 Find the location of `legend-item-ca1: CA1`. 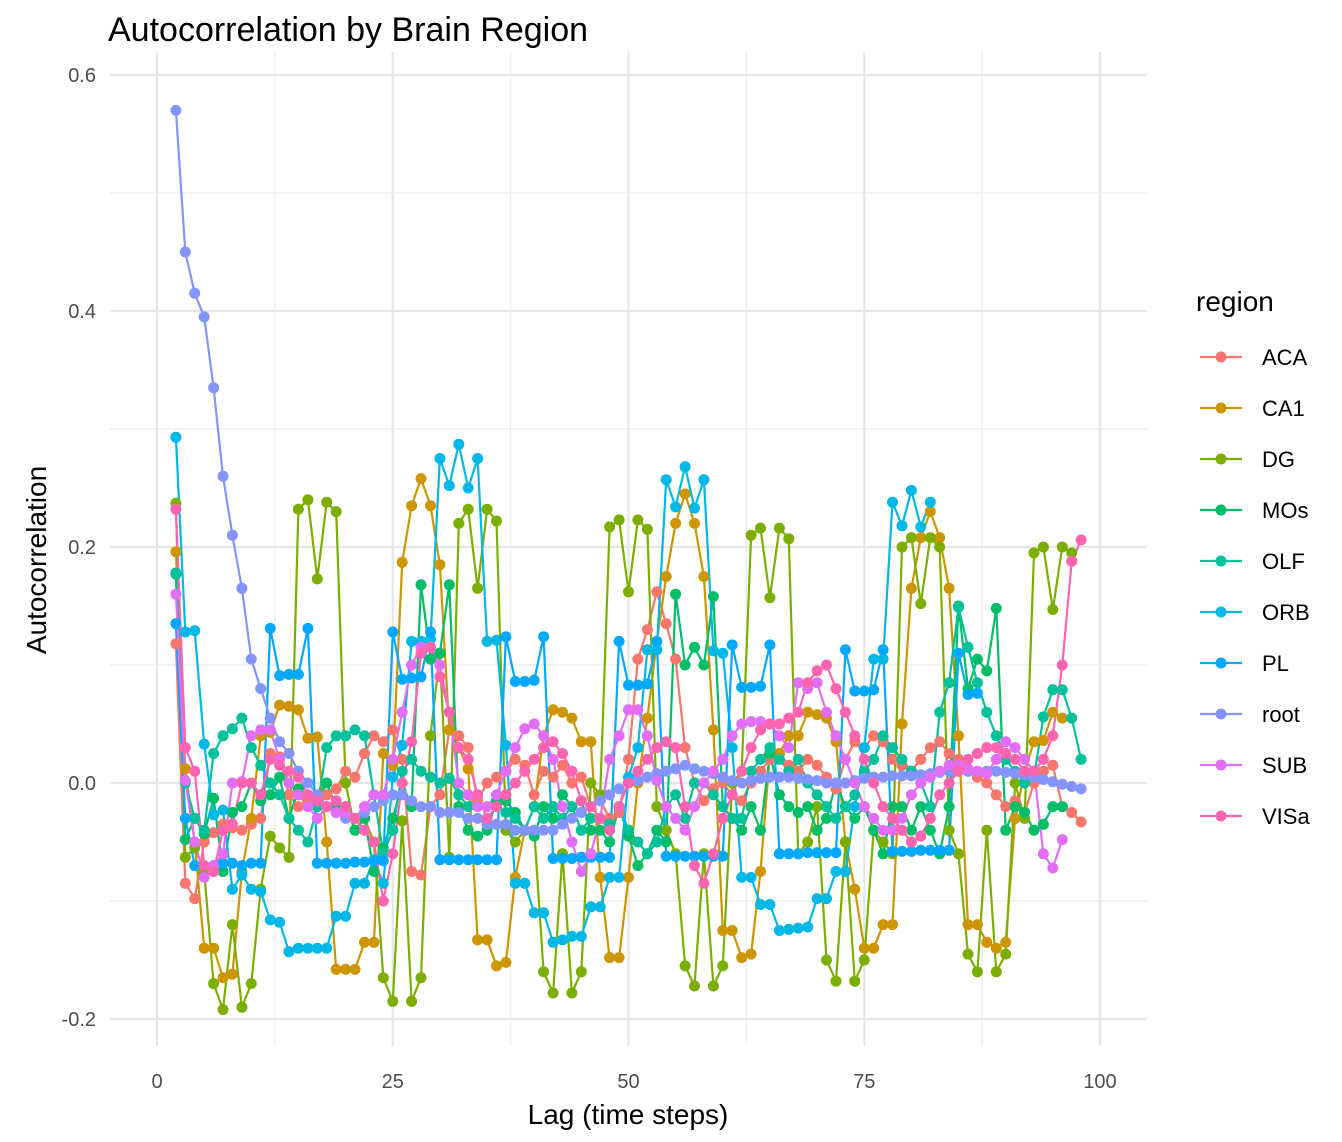

legend-item-ca1: CA1 is located at coordinates (1252, 408).